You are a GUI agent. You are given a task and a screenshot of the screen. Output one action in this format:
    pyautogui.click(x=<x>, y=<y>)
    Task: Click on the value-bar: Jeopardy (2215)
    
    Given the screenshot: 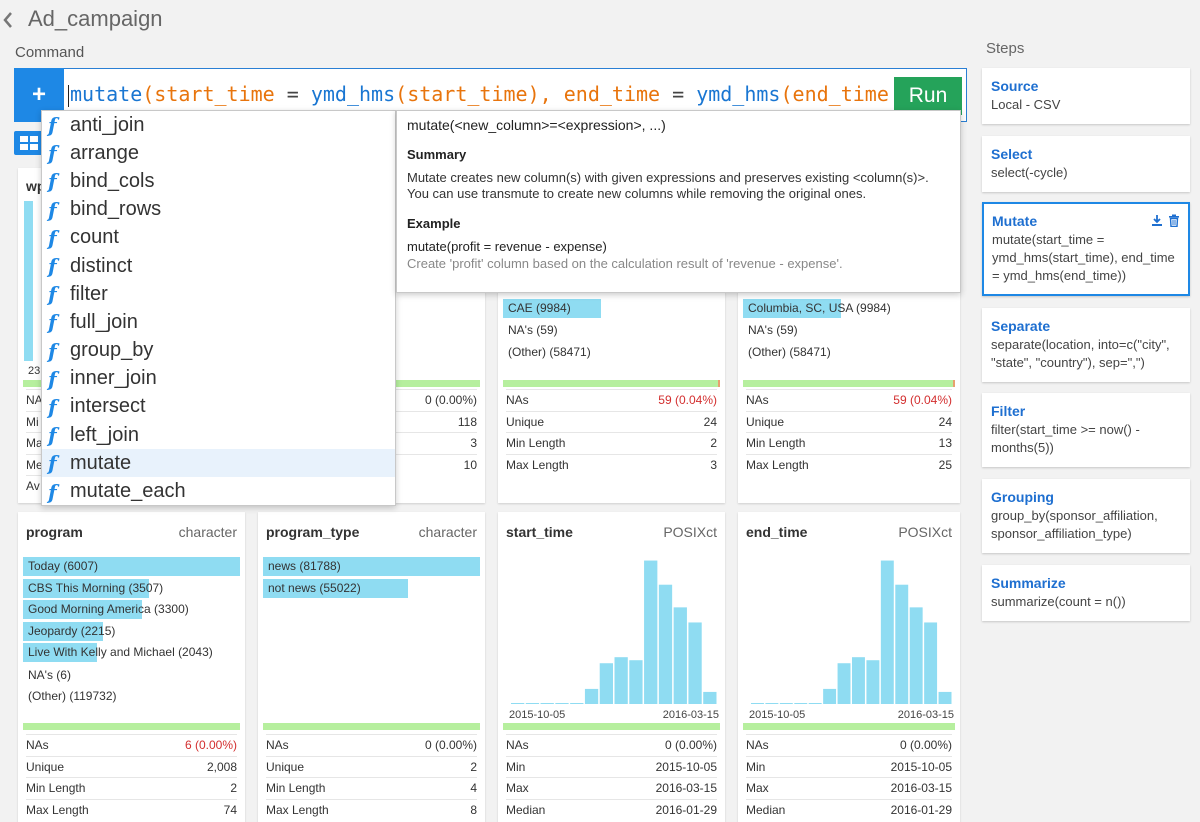 What is the action you would take?
    pyautogui.click(x=69, y=631)
    